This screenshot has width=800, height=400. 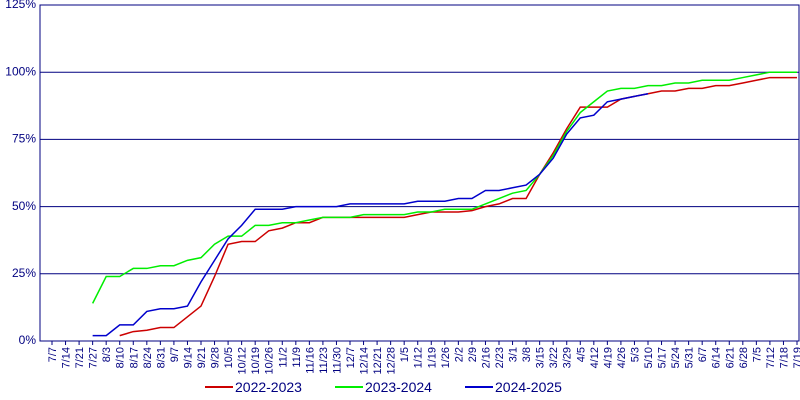 I want to click on x-tick-label: 4/26, so click(x=622, y=357).